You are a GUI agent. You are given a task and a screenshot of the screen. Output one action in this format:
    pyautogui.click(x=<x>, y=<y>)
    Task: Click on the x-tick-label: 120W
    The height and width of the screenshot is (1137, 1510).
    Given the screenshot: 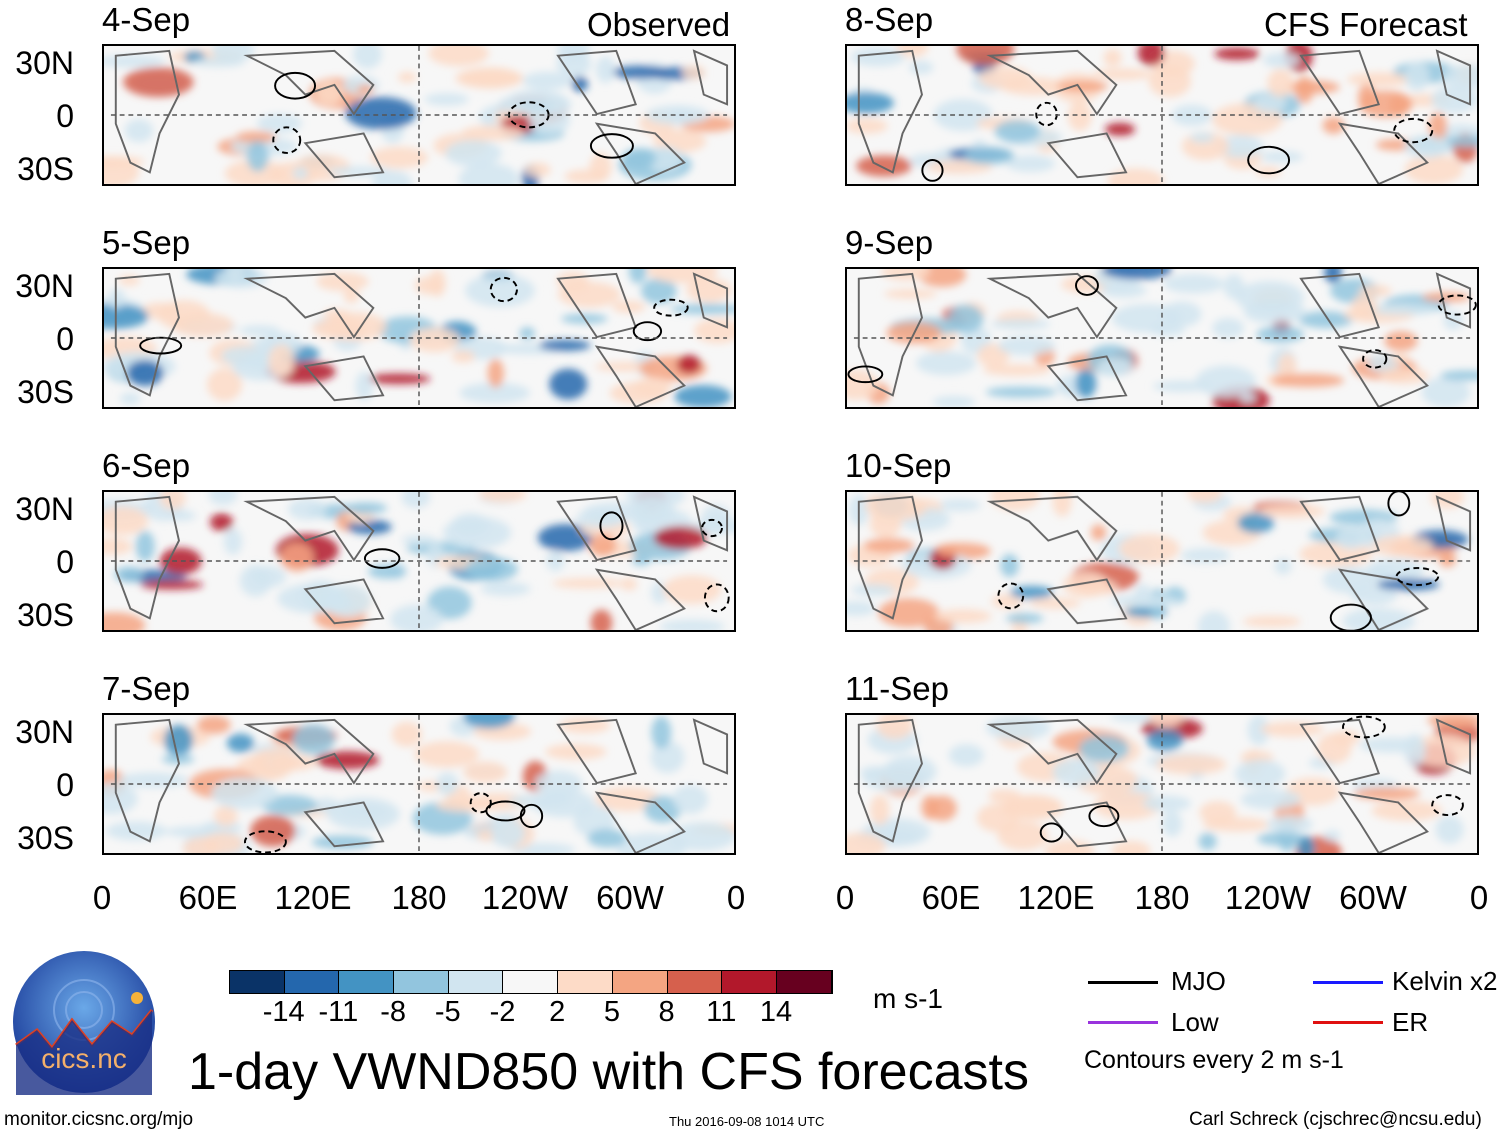 What is the action you would take?
    pyautogui.click(x=525, y=897)
    